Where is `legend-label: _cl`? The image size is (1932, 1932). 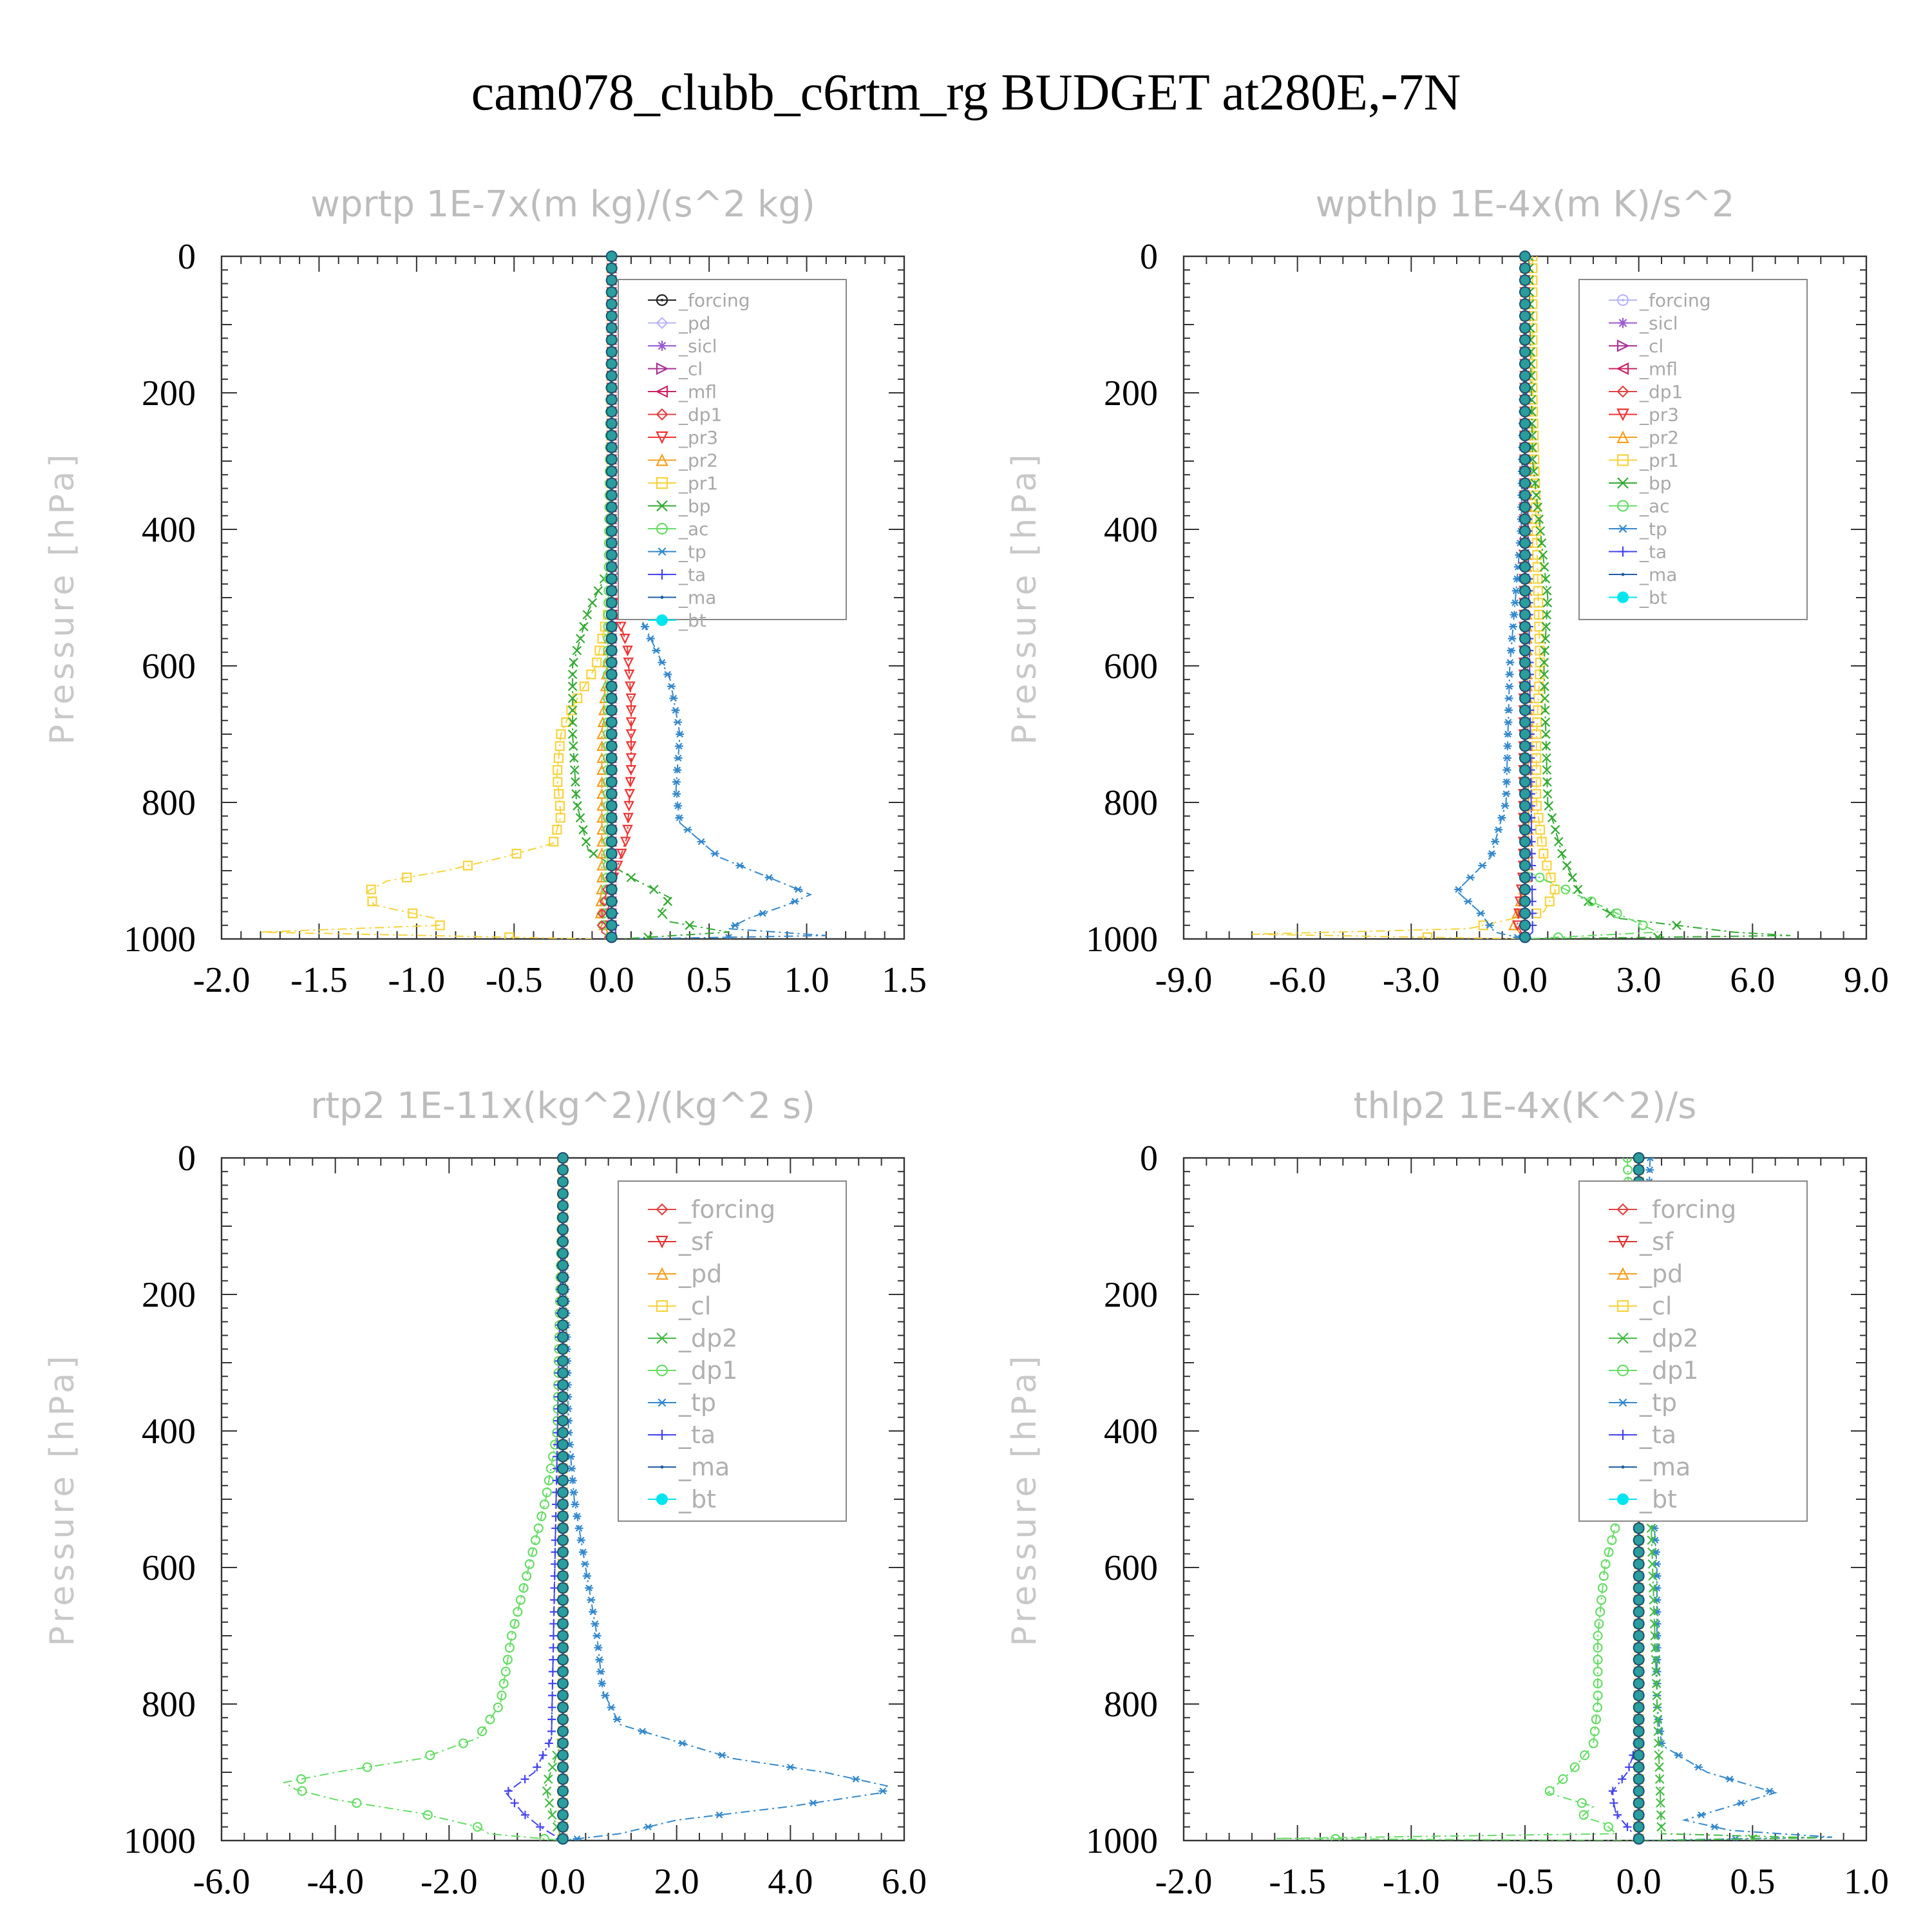 legend-label: _cl is located at coordinates (690, 369).